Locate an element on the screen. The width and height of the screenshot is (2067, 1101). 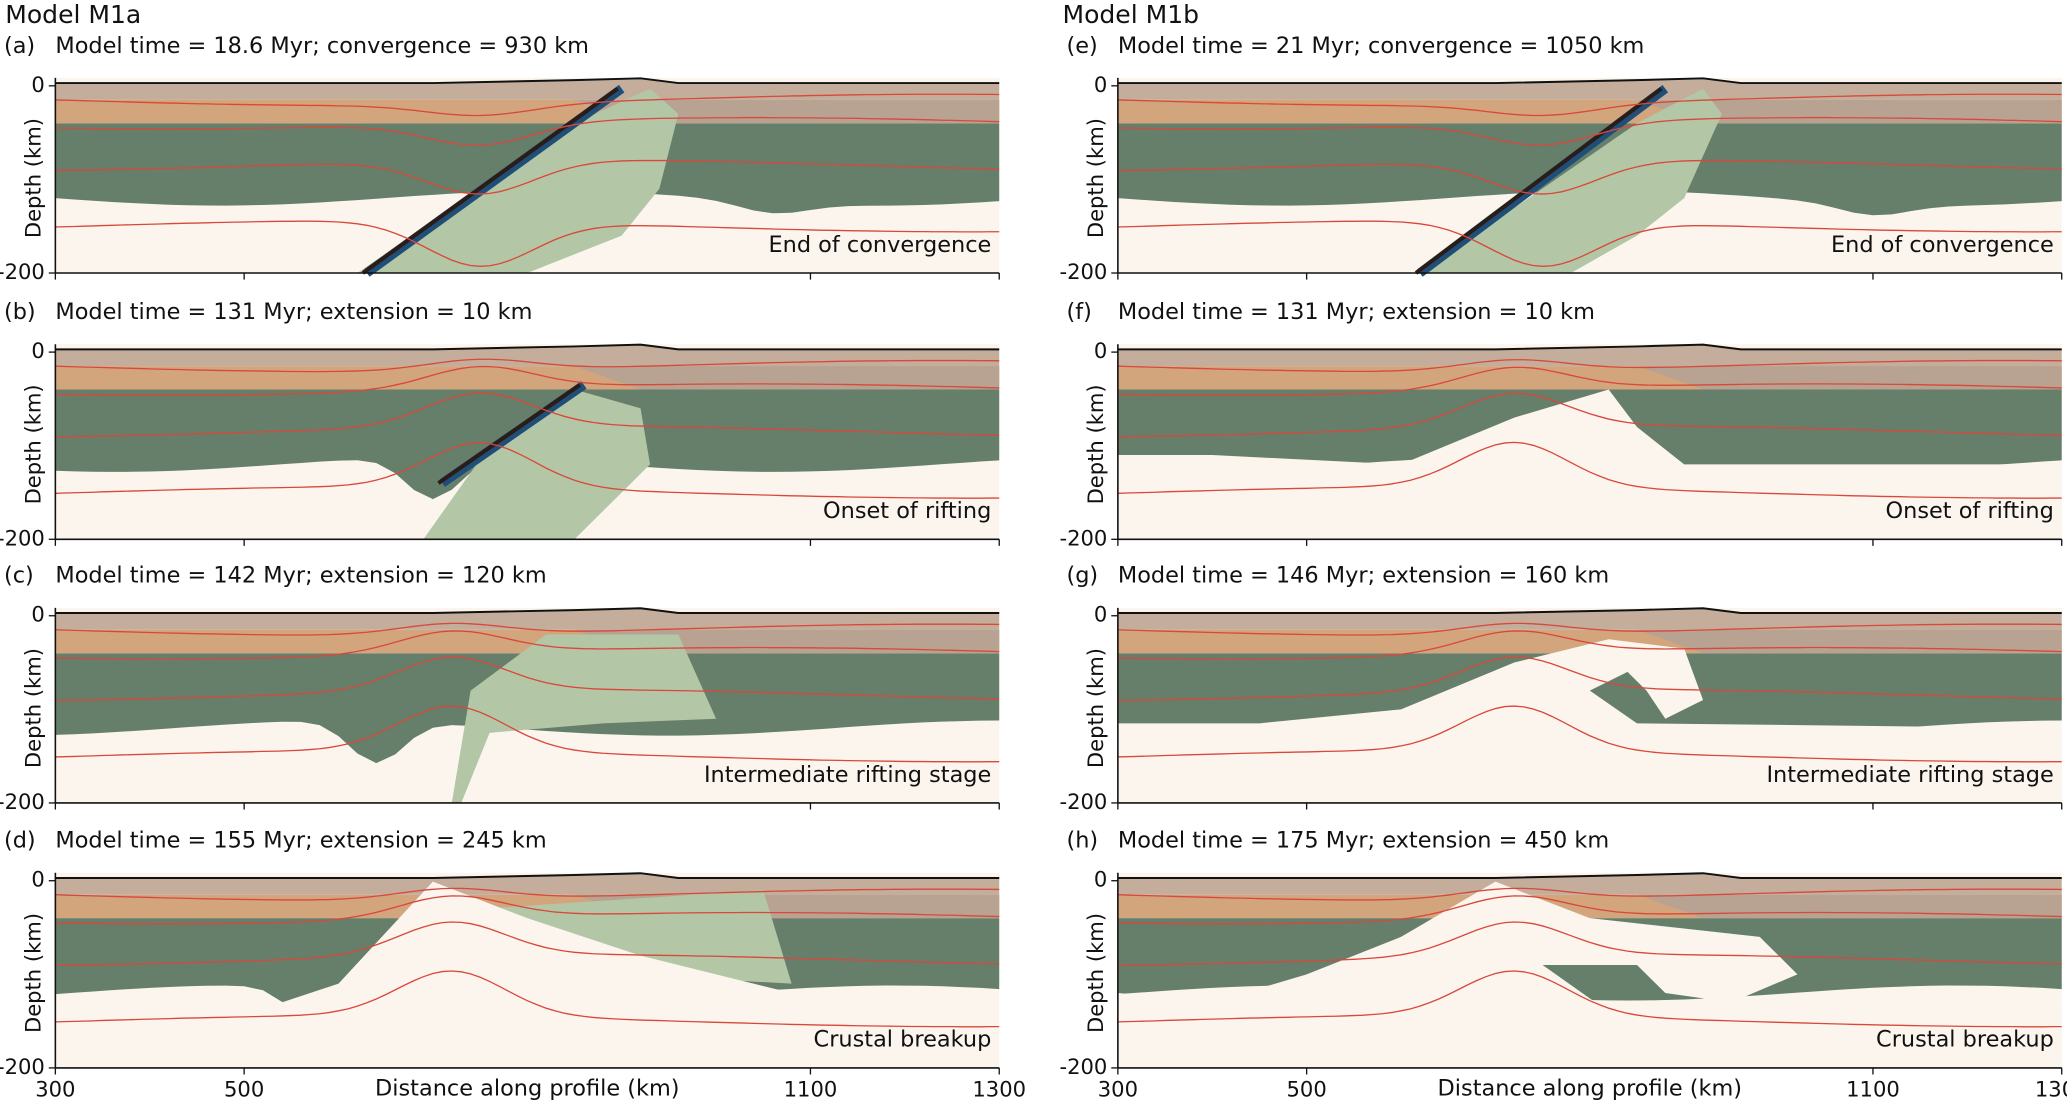
stage-label: Intermediate rifting stage is located at coordinates (847, 775).